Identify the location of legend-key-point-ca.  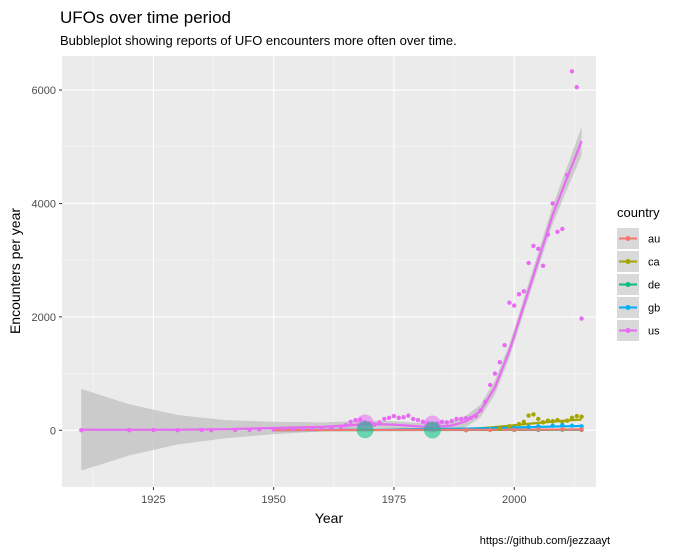
(628, 261).